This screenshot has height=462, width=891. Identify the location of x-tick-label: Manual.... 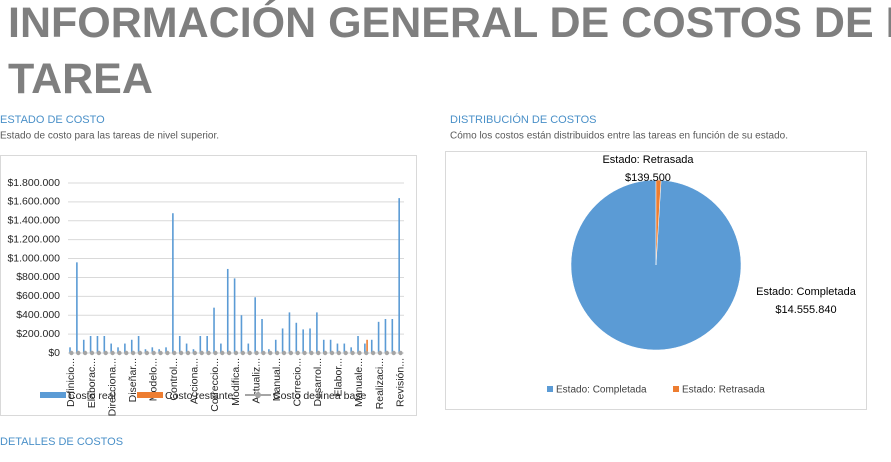
(277, 379).